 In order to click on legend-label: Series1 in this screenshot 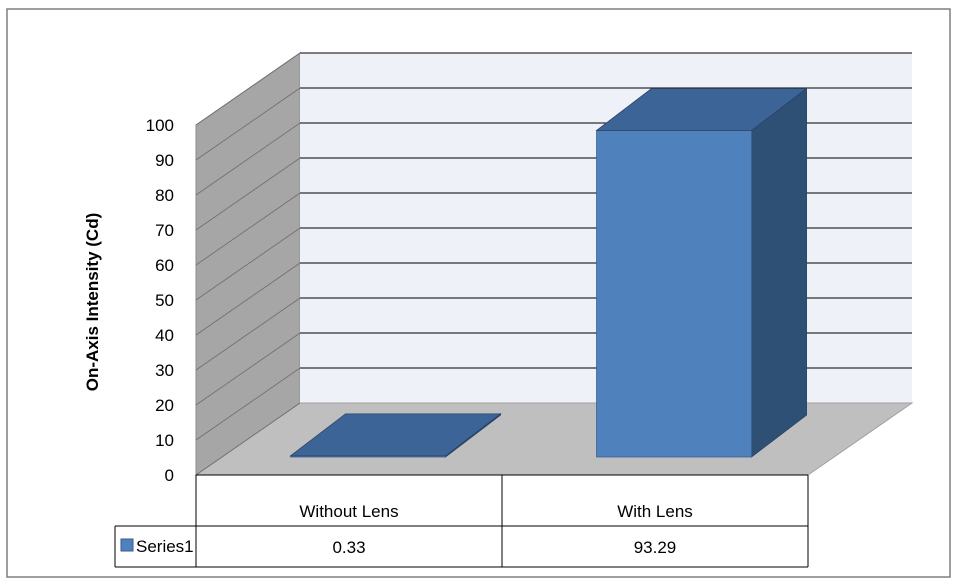, I will do `click(165, 546)`.